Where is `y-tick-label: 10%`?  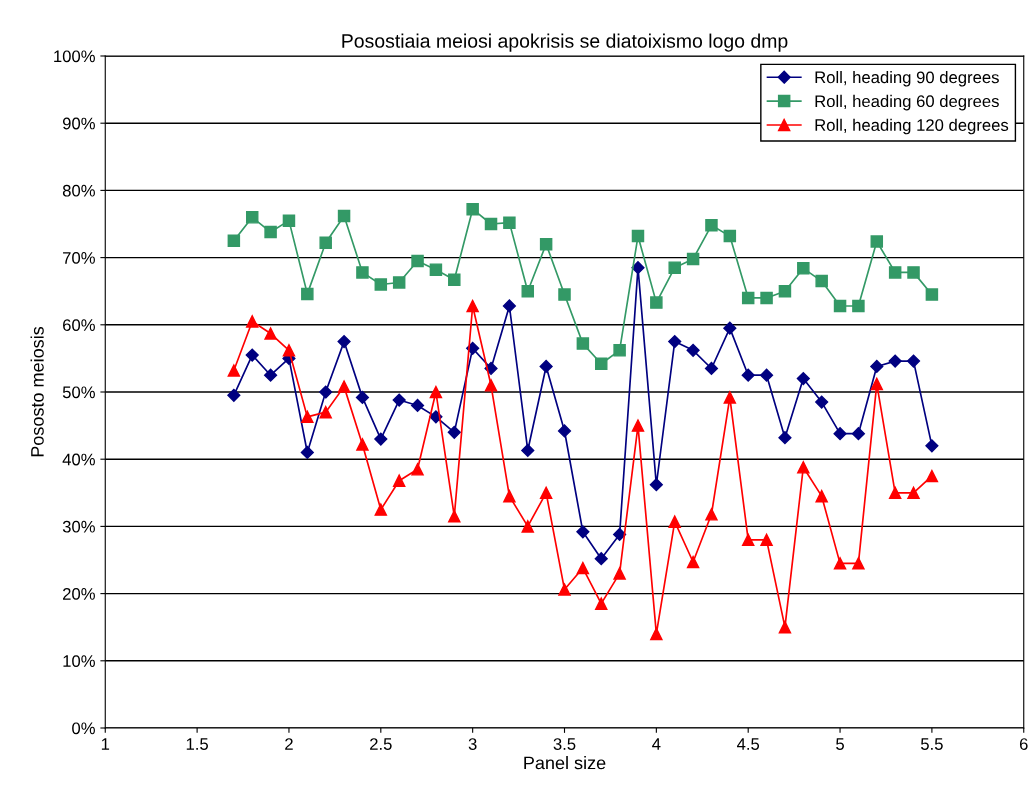 y-tick-label: 10% is located at coordinates (79, 661).